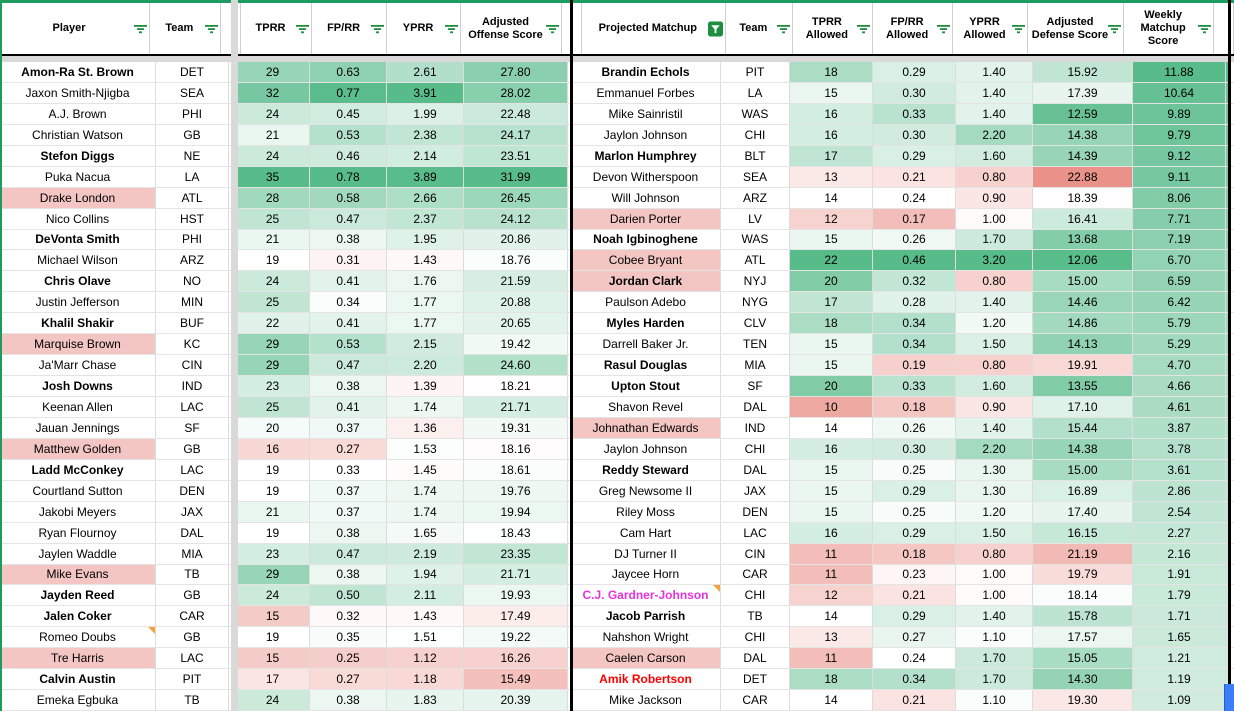 The height and width of the screenshot is (711, 1234). Describe the element at coordinates (994, 448) in the screenshot. I see `yprr-allowed-cell: 2.20` at that location.